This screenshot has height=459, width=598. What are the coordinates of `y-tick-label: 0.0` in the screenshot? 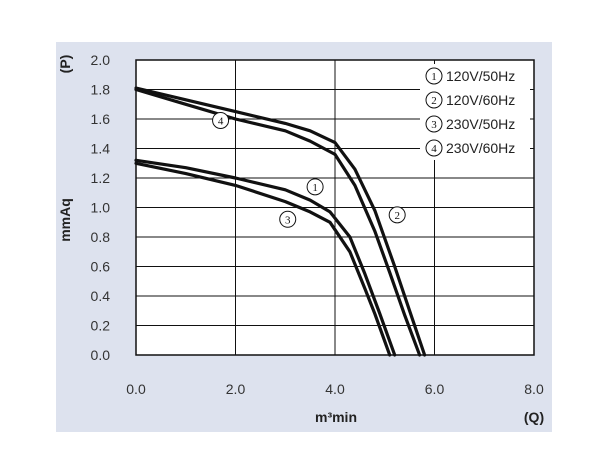 It's located at (101, 355).